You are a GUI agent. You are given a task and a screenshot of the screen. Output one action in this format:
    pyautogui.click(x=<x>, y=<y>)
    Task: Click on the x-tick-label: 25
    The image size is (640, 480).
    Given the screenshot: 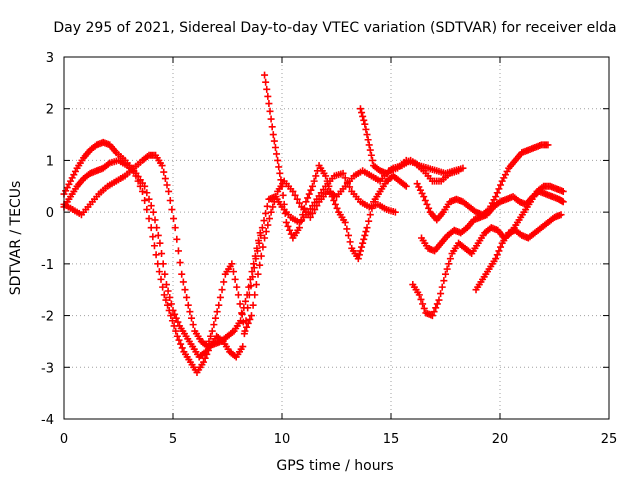 What is the action you would take?
    pyautogui.click(x=609, y=439)
    